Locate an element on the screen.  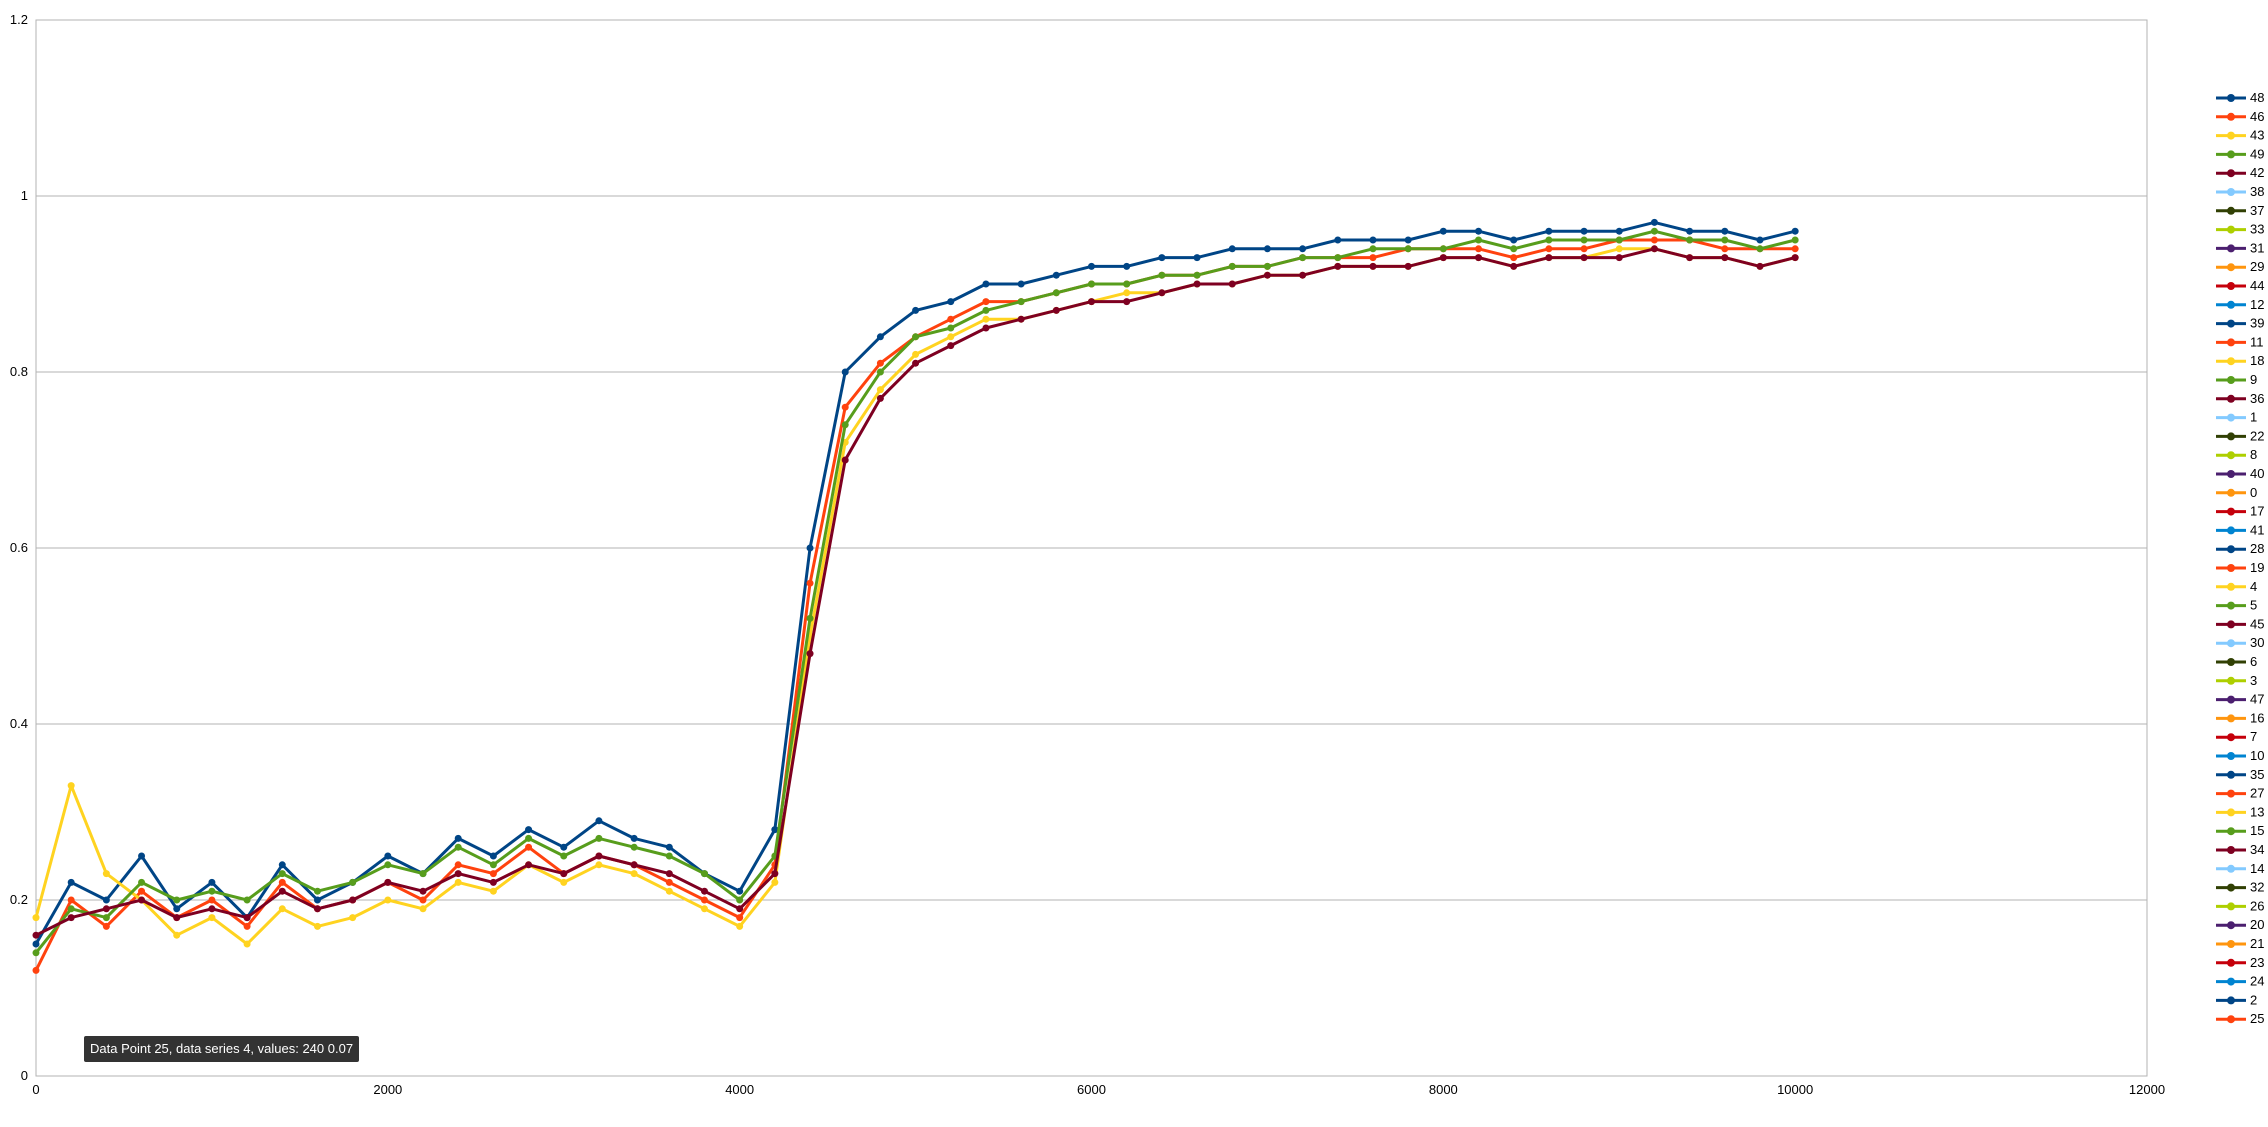
legend-item-40: 40 is located at coordinates (2240, 473).